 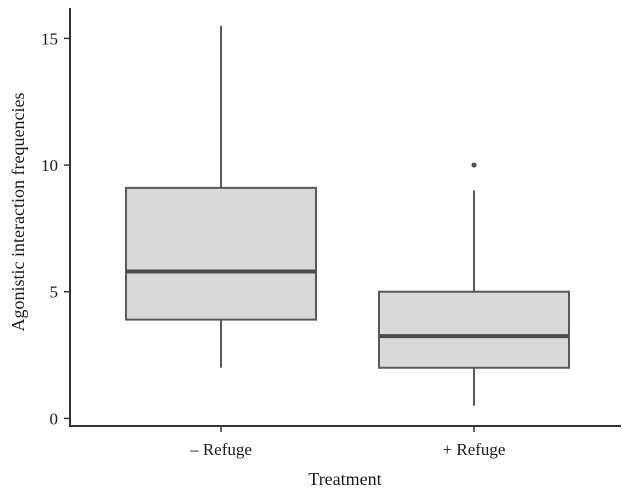 I want to click on outlier-point, so click(x=474, y=165).